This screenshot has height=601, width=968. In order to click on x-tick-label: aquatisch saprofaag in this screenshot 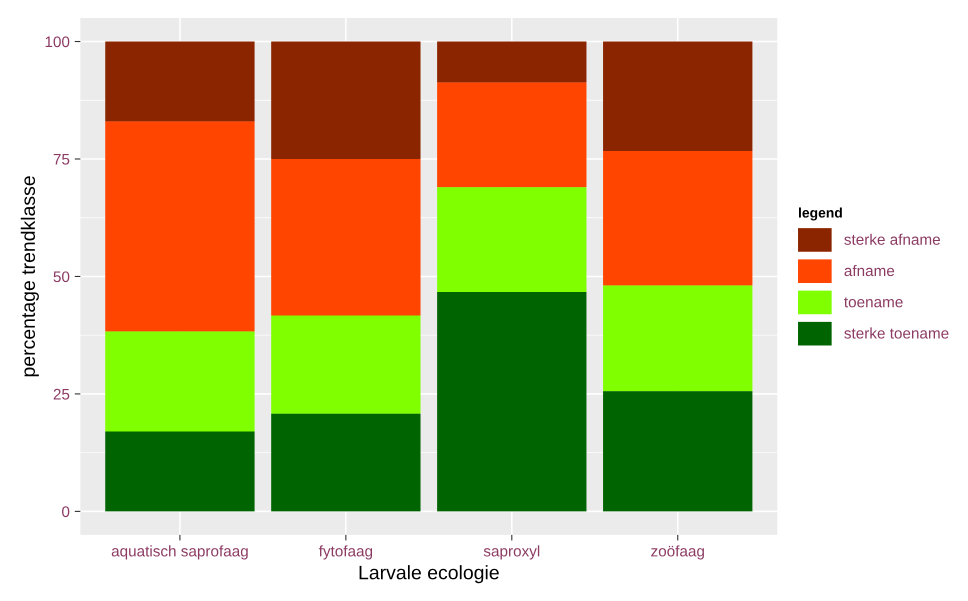, I will do `click(180, 552)`.